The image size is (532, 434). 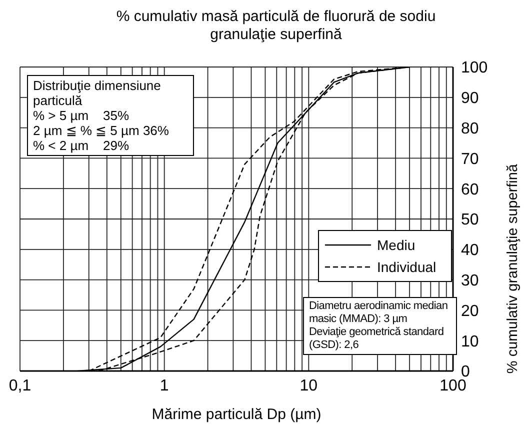 I want to click on y-tick-label: 30, so click(x=470, y=281).